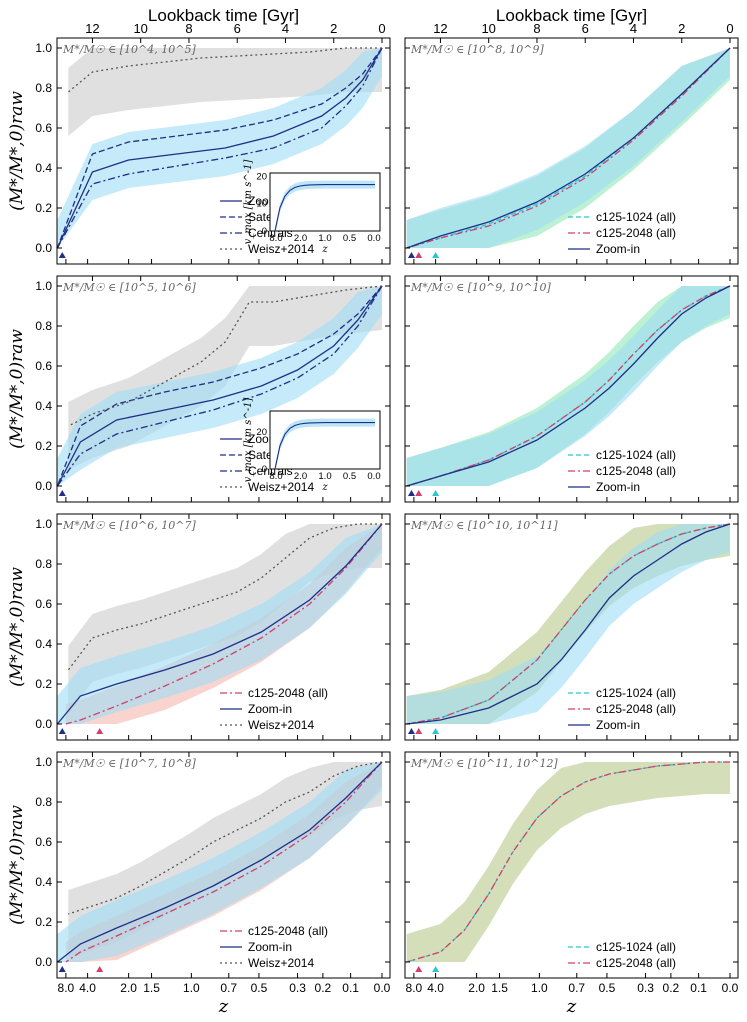 Image resolution: width=747 pixels, height=1022 pixels. I want to click on z-tick-label: 2.0, so click(476, 988).